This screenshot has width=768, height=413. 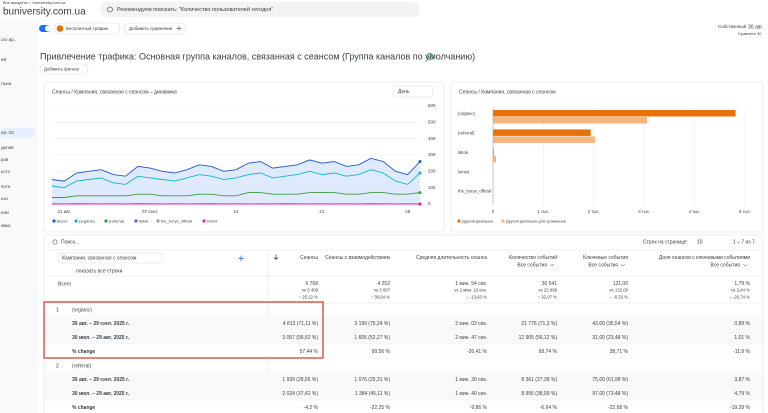 What do you see at coordinates (6, 171) in the screenshot?
I see `sidebar-item: ьсто` at bounding box center [6, 171].